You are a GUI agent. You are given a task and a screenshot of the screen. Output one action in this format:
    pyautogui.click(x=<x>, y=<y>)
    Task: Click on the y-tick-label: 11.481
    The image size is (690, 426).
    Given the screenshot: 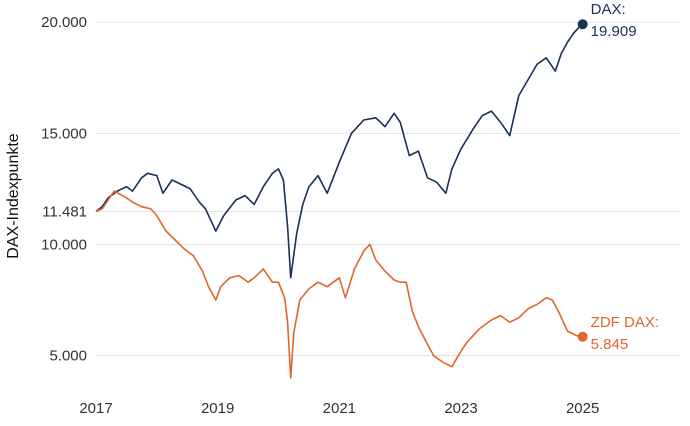 What is the action you would take?
    pyautogui.click(x=64, y=212)
    